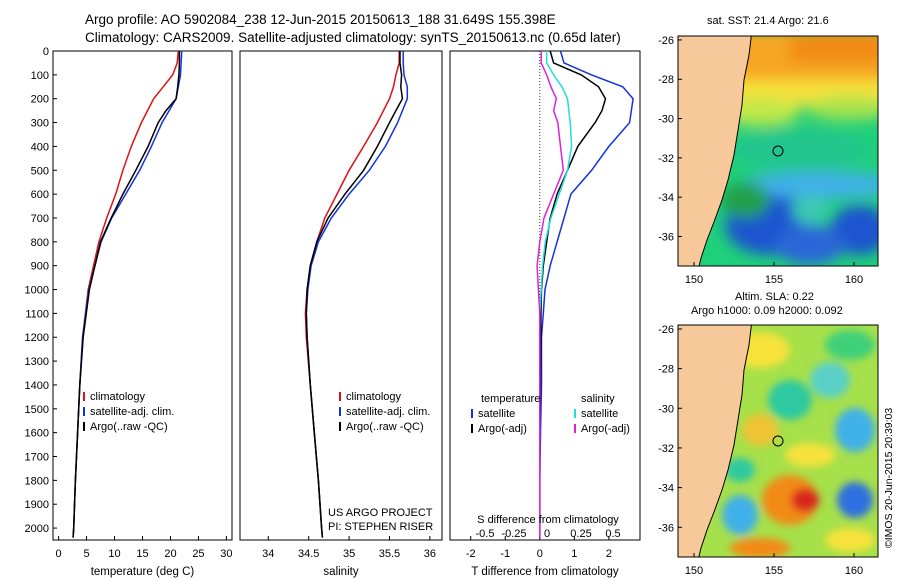  I want to click on y-tick-label: 900, so click(40, 267).